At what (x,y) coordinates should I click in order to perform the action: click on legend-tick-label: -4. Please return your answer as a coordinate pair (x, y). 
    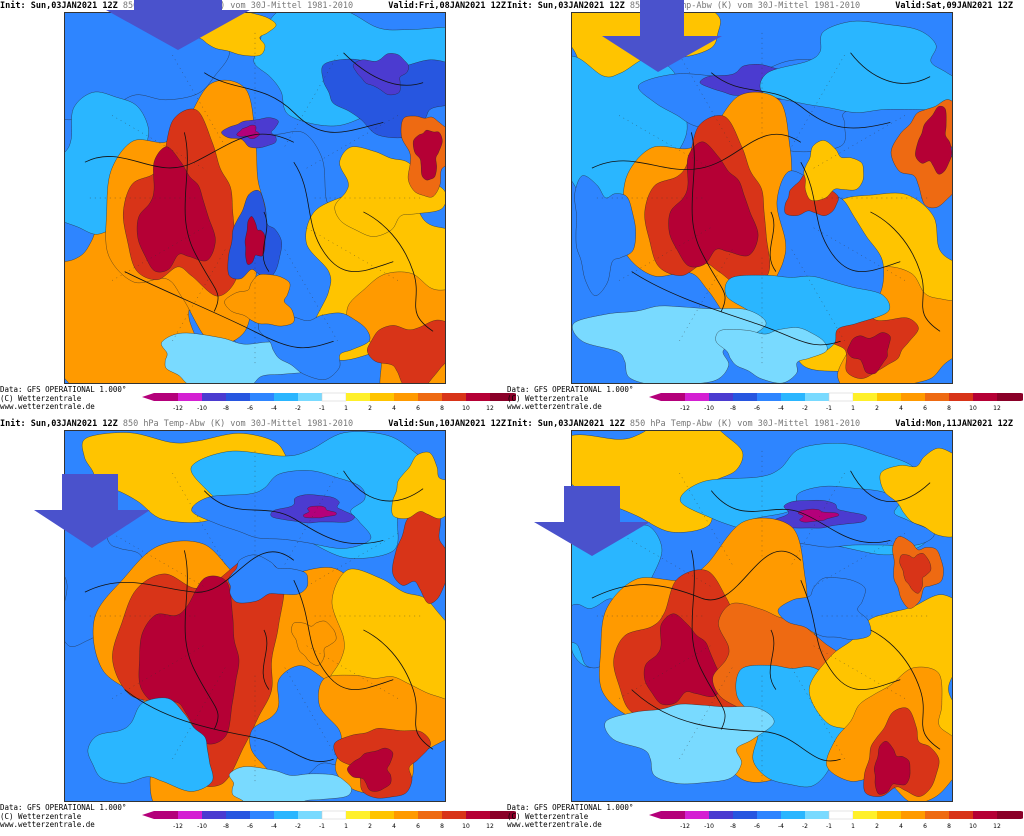
    Looking at the image, I should click on (274, 826).